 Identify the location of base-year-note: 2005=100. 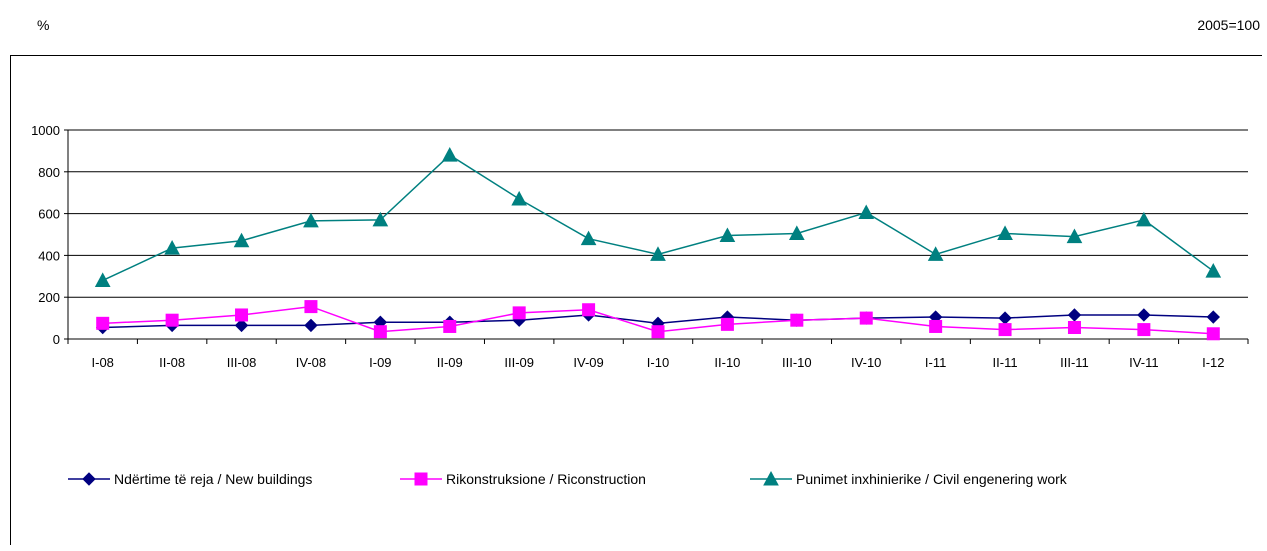
(1228, 25).